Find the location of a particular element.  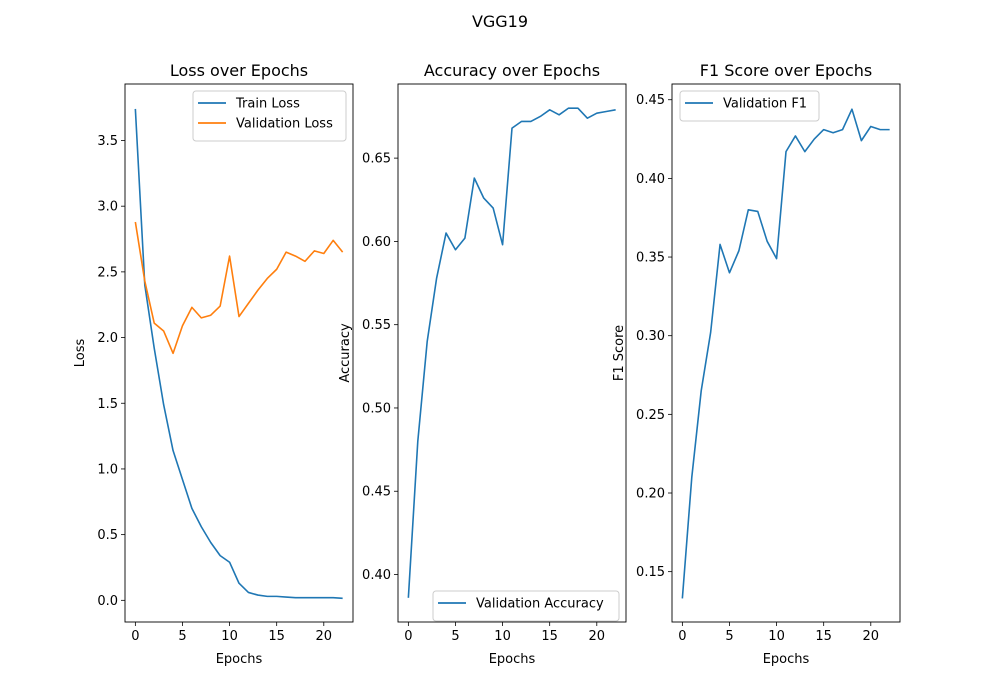

y-axis-label: Loss is located at coordinates (80, 353).